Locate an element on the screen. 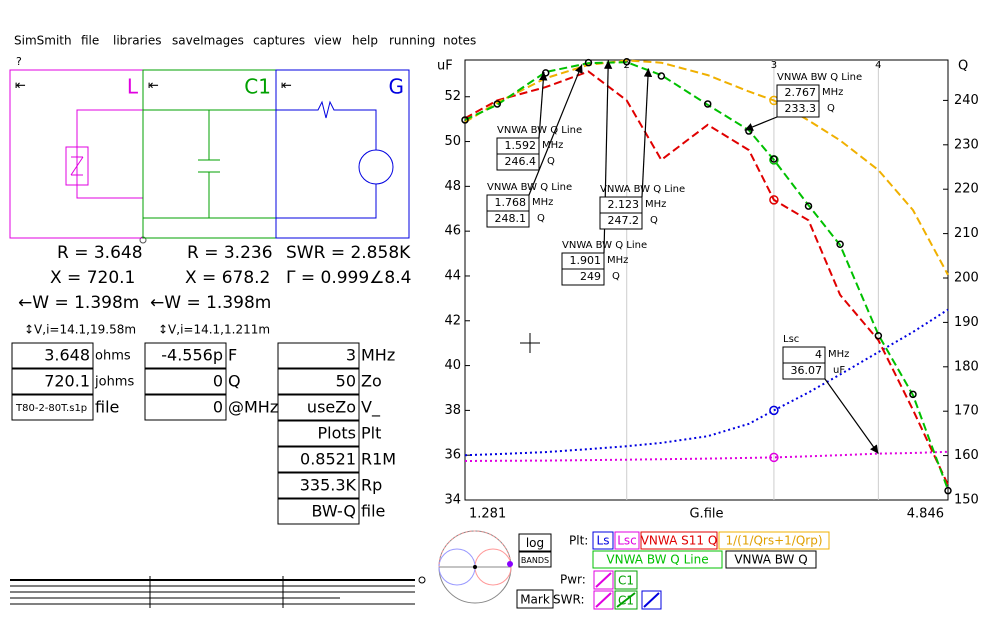  field-value: 50 is located at coordinates (346, 381).